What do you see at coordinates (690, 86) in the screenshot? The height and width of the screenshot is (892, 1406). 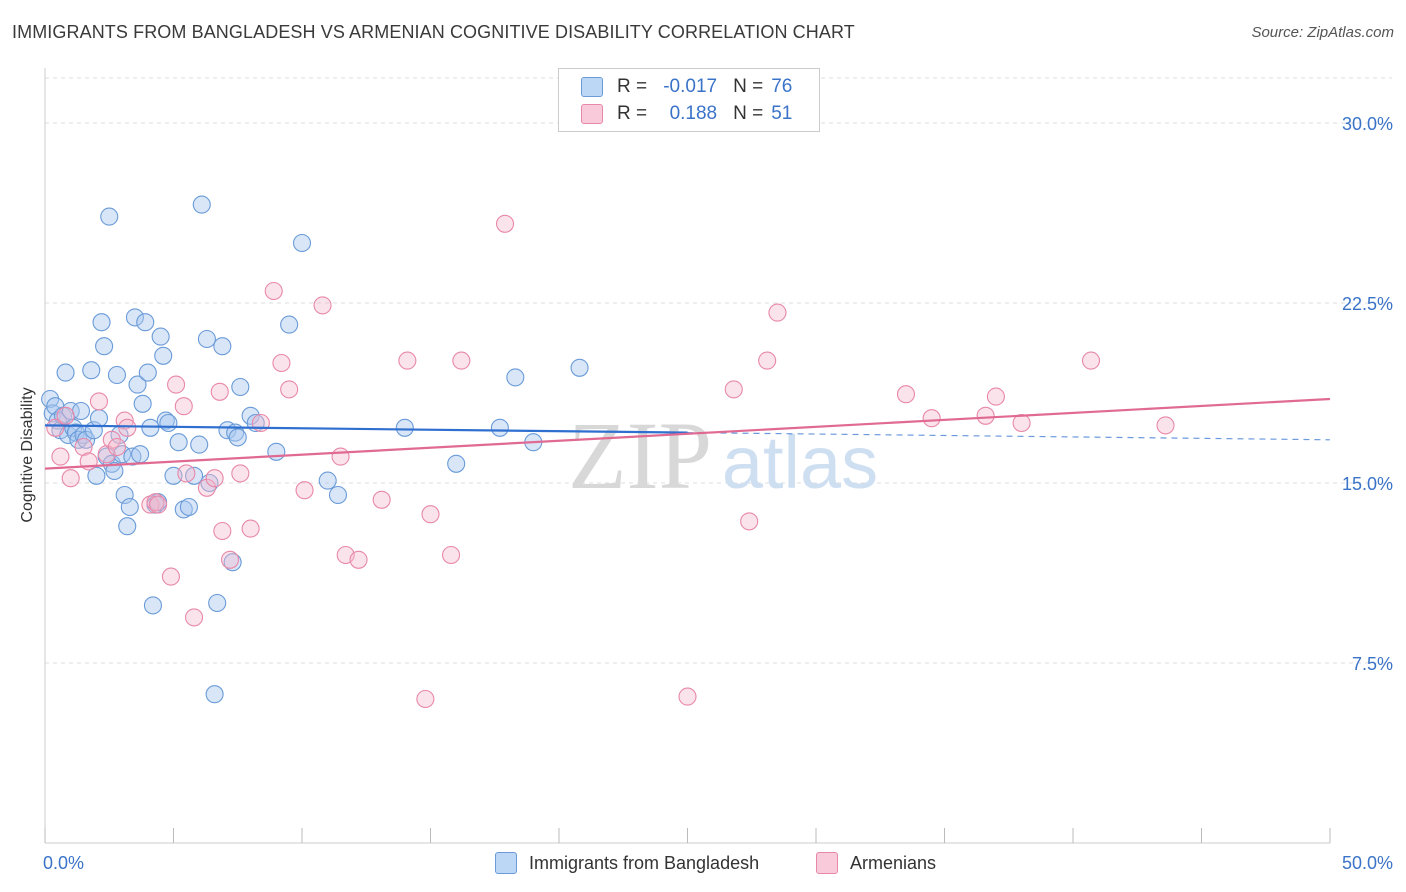 I see `r-value: -0.017` at bounding box center [690, 86].